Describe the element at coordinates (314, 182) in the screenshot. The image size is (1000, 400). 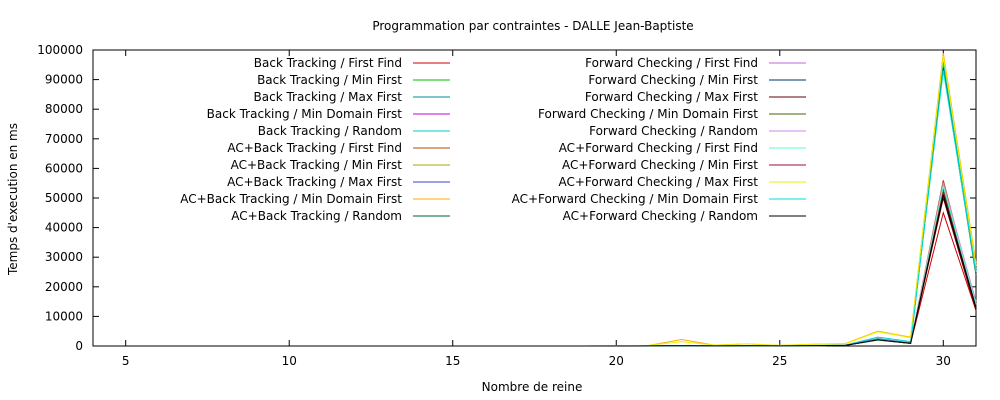
I see `legend-label: AC+Back Tracking / Max First` at that location.